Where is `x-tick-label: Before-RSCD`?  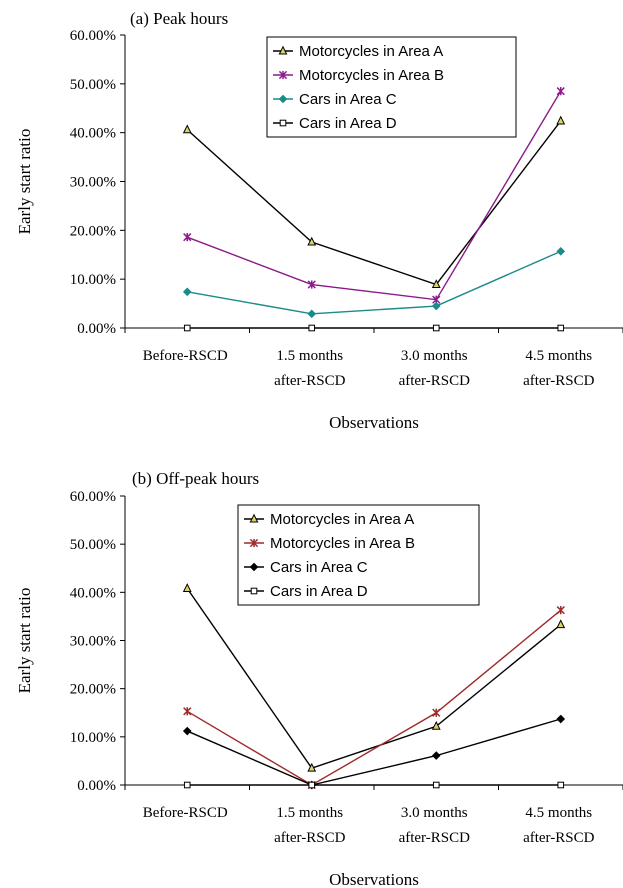
x-tick-label: Before-RSCD is located at coordinates (185, 813).